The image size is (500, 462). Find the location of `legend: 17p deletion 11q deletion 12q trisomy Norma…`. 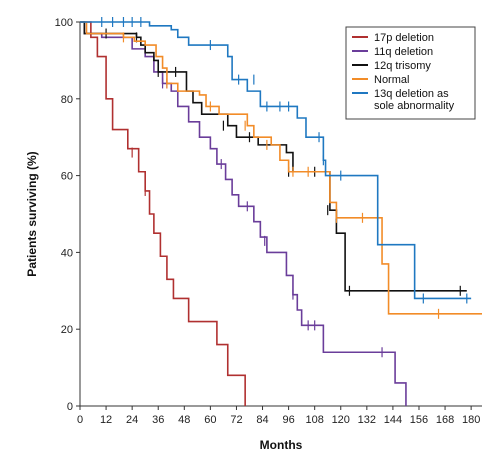

legend: 17p deletion 11q deletion 12q trisomy Norma… is located at coordinates (410, 73).